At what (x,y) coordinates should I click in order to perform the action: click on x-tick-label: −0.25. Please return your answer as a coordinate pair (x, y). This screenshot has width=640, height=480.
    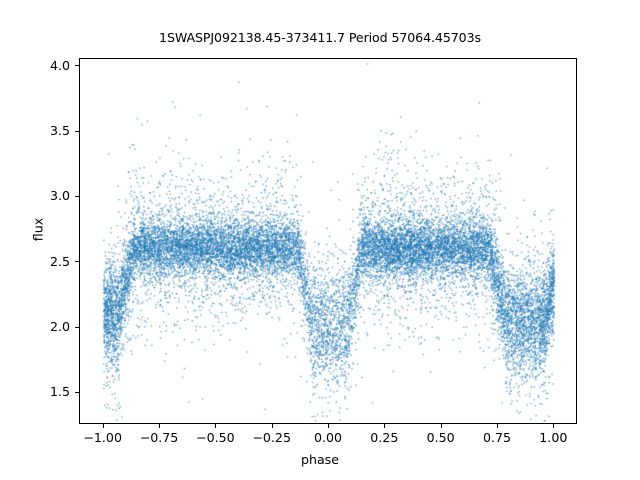
    Looking at the image, I should click on (271, 437).